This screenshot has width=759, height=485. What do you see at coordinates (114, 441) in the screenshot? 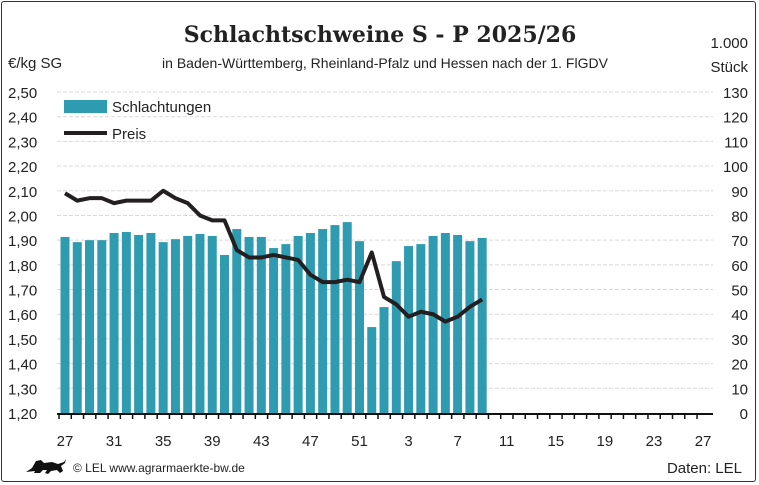
I see `x-tick-label: 31` at bounding box center [114, 441].